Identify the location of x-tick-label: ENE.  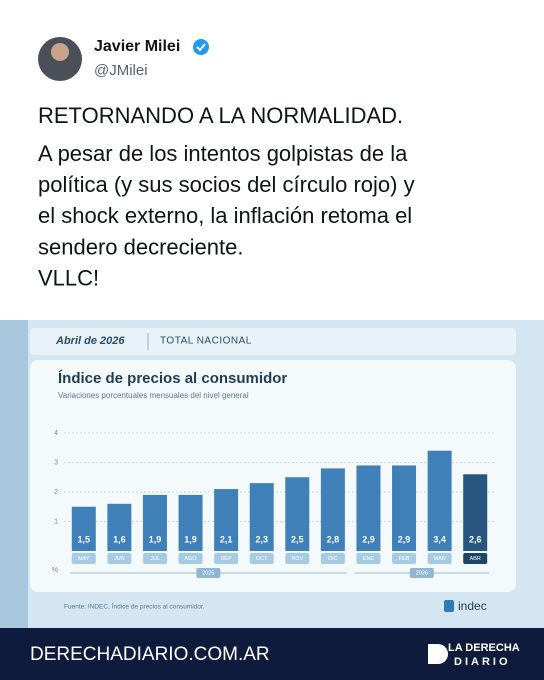
(369, 559).